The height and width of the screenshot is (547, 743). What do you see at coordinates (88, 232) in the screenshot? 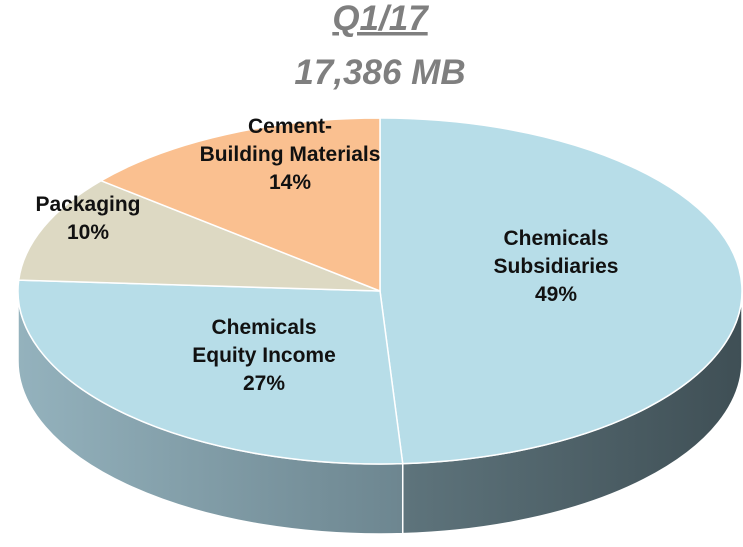
I see `value-label: 10%` at bounding box center [88, 232].